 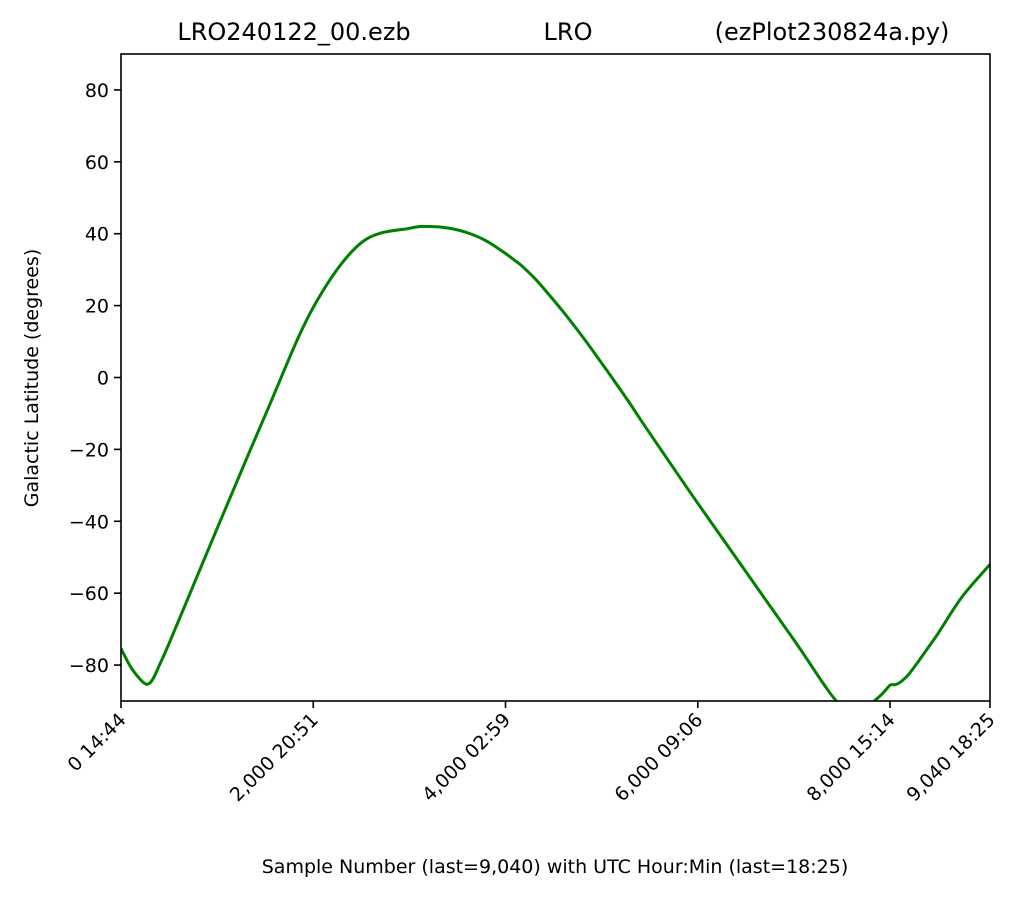 What do you see at coordinates (89, 450) in the screenshot?
I see `y-tick-label: −20` at bounding box center [89, 450].